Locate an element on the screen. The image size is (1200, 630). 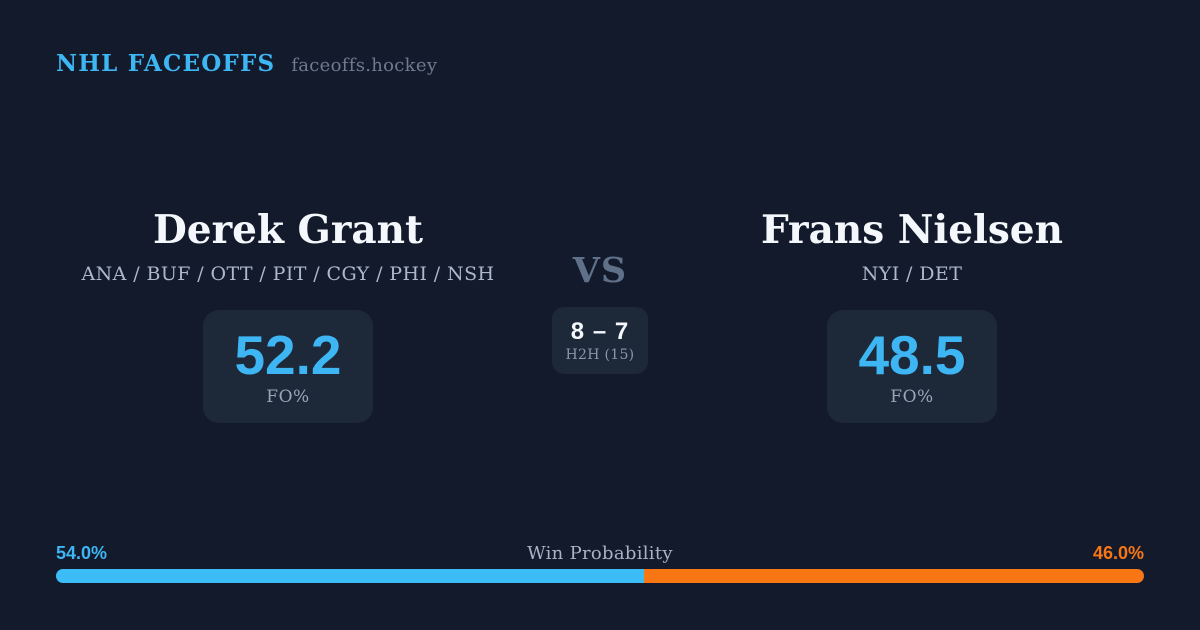
brand-title: NHL FACEOFFS is located at coordinates (166, 63).